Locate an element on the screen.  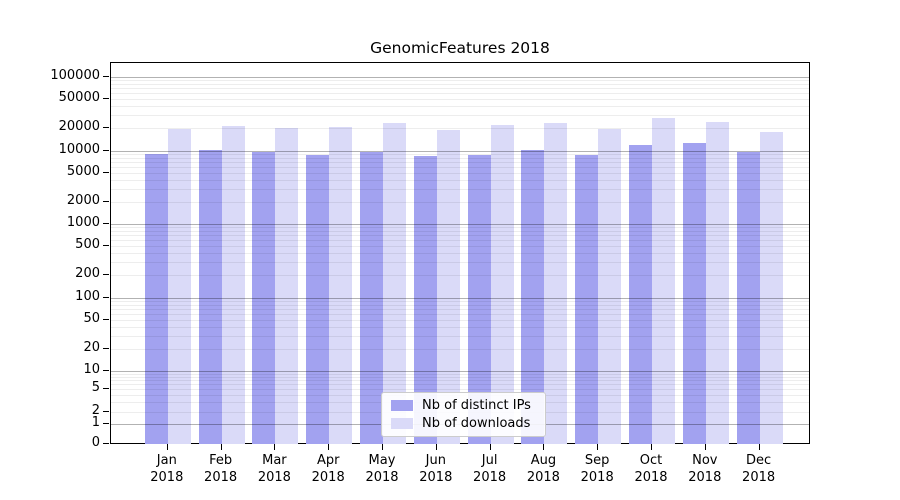
y-tick-label: 1000 is located at coordinates (83, 222).